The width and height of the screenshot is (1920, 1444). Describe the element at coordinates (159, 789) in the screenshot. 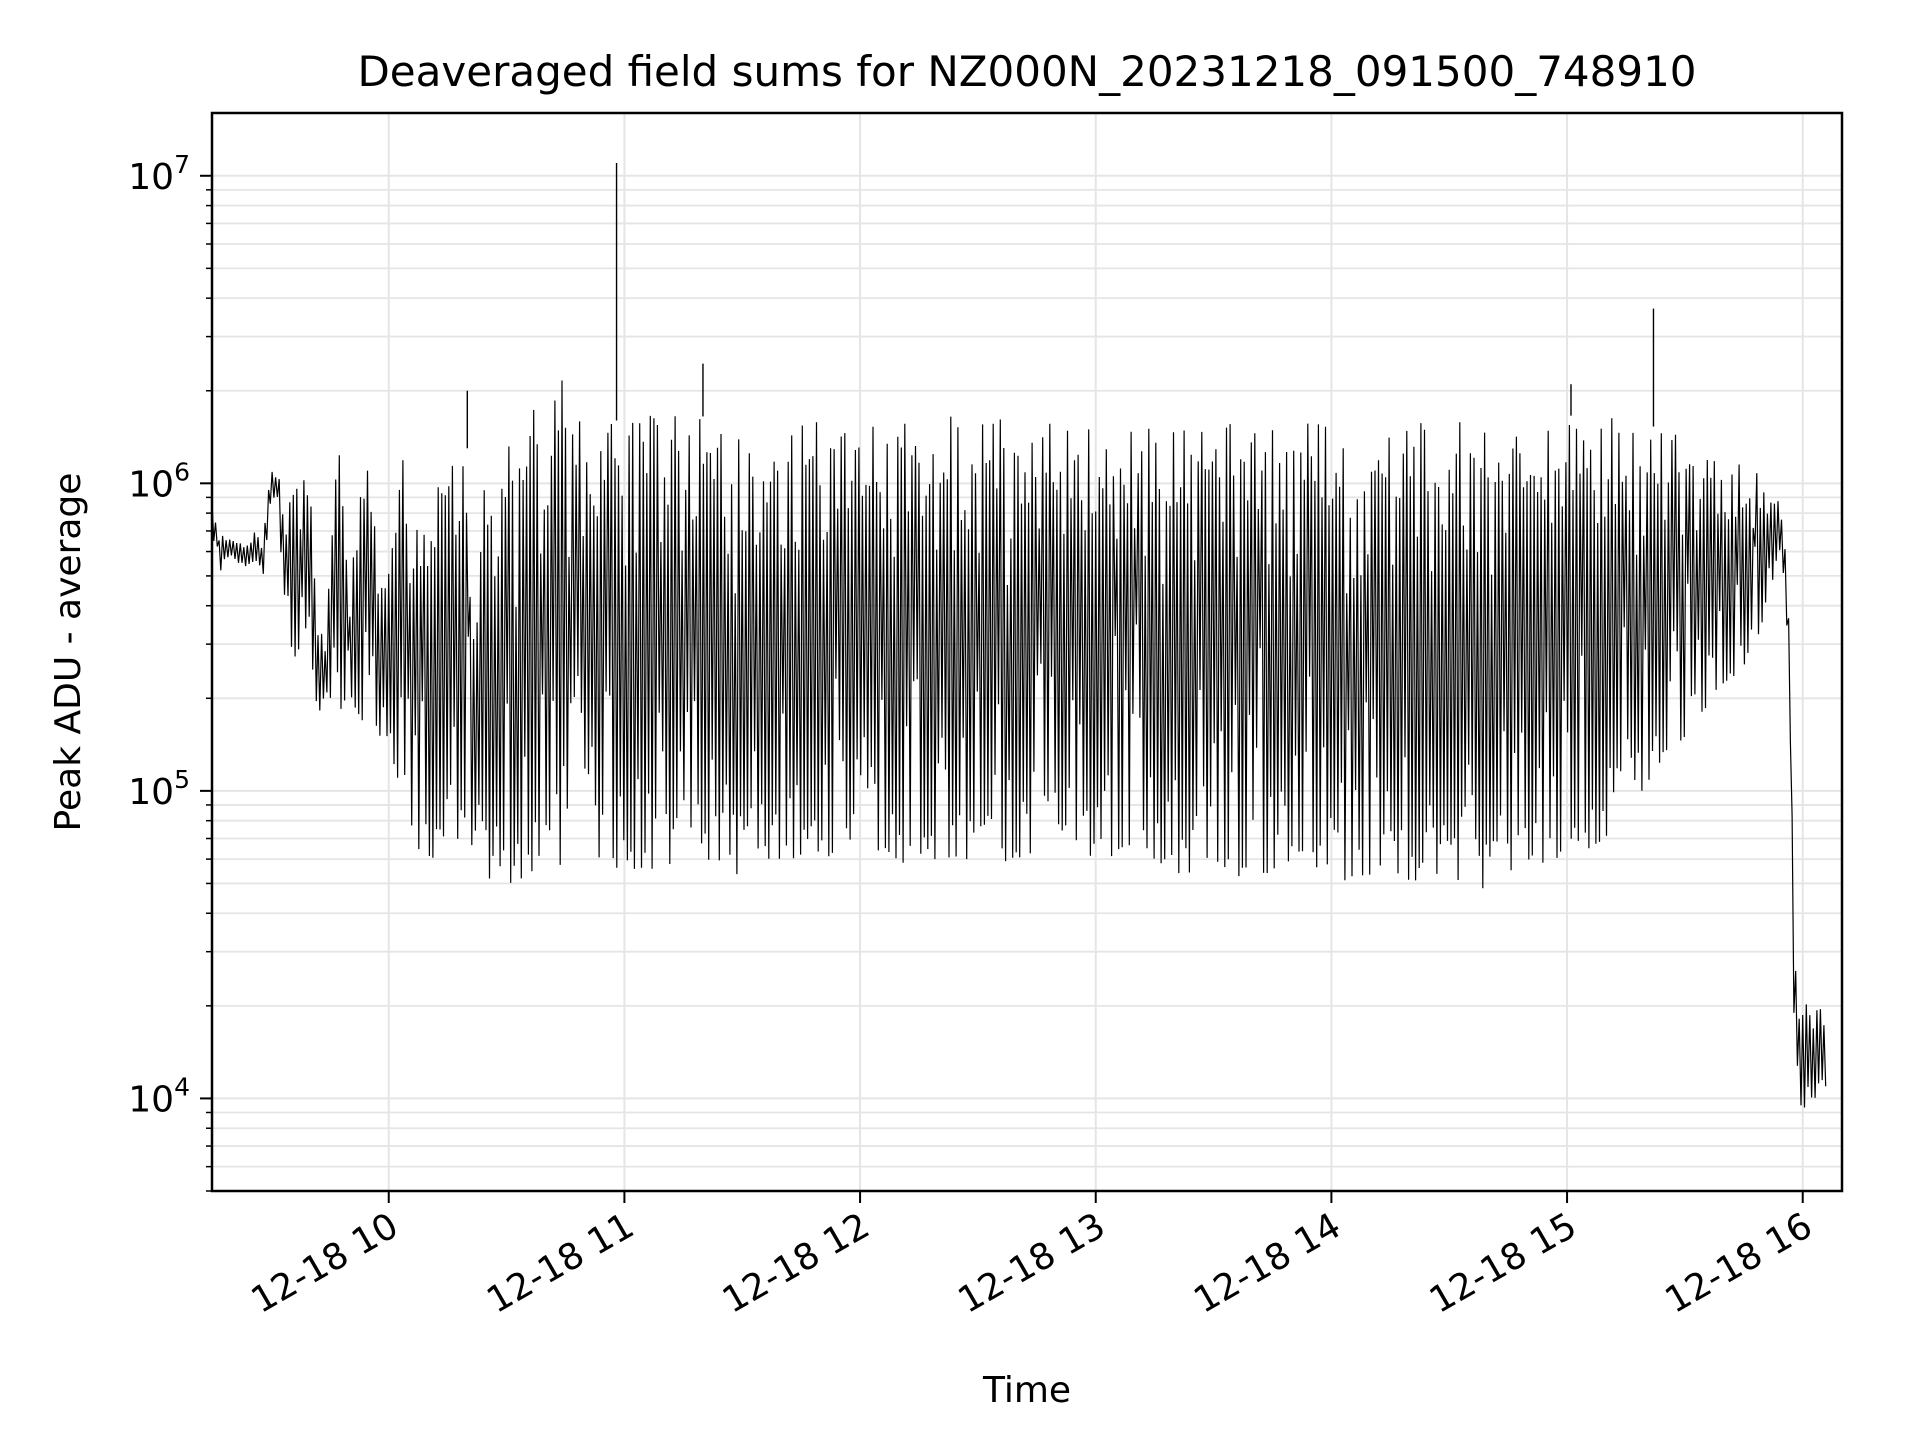

I see `y-tick-label: 10⁵` at that location.